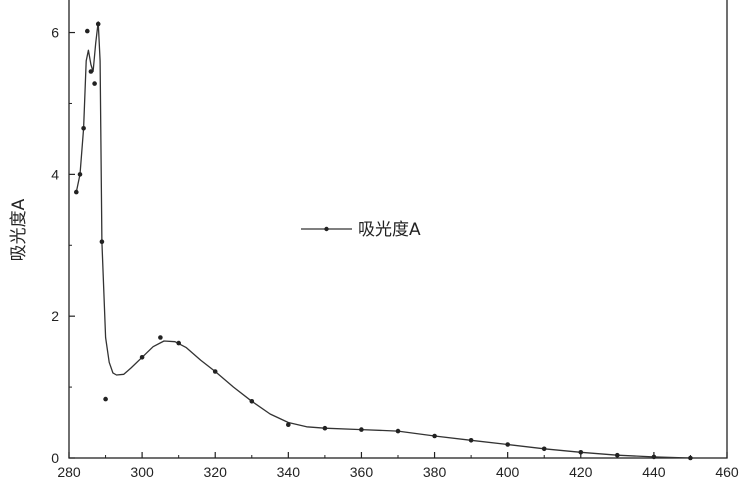  I want to click on y-tick-label: 2, so click(55, 316).